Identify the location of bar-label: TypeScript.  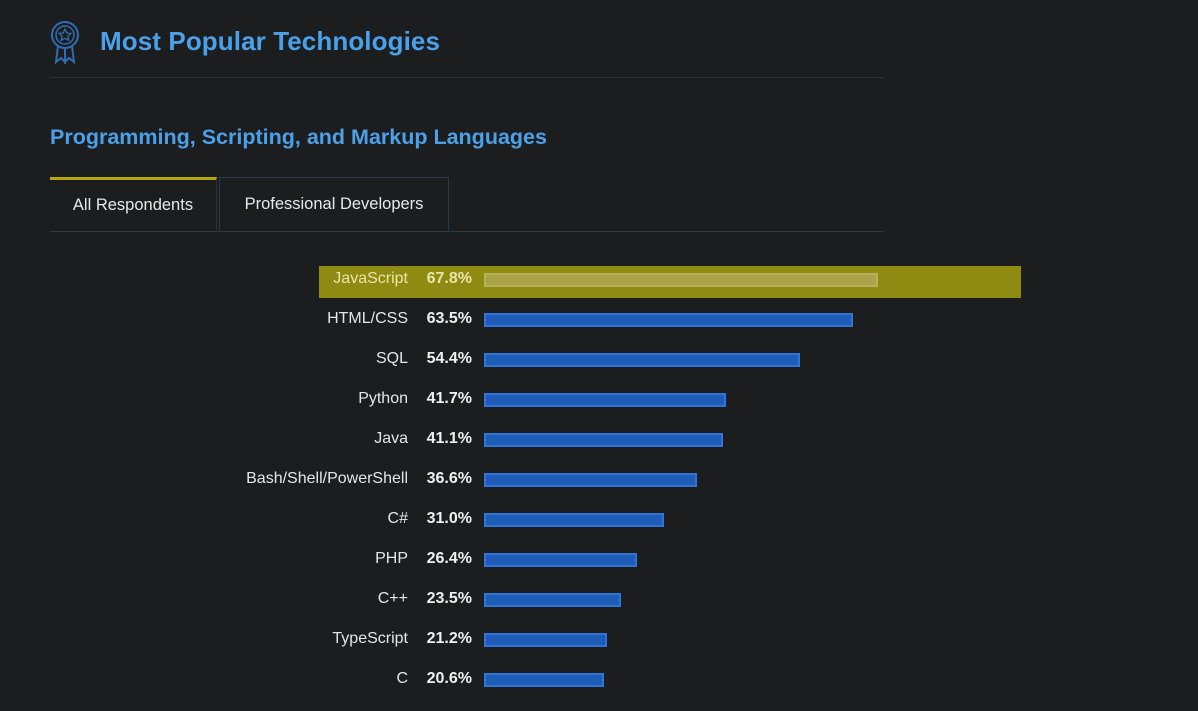
(370, 638).